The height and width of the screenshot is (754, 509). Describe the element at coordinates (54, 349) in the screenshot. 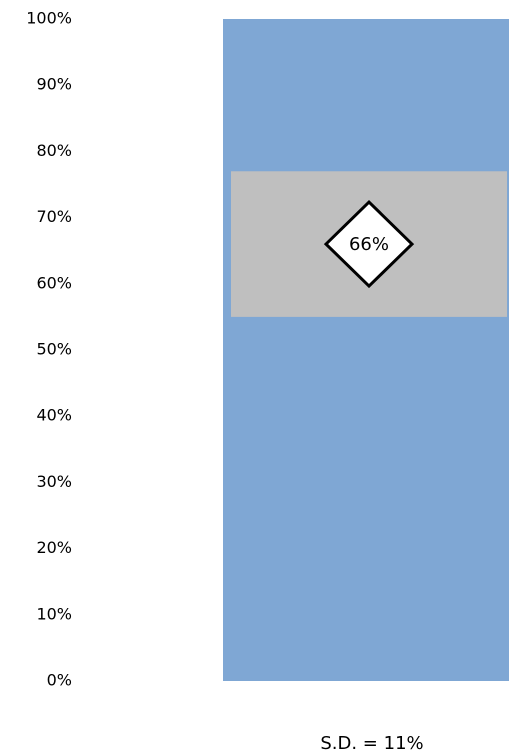

I see `y-tick-label: 50%` at that location.